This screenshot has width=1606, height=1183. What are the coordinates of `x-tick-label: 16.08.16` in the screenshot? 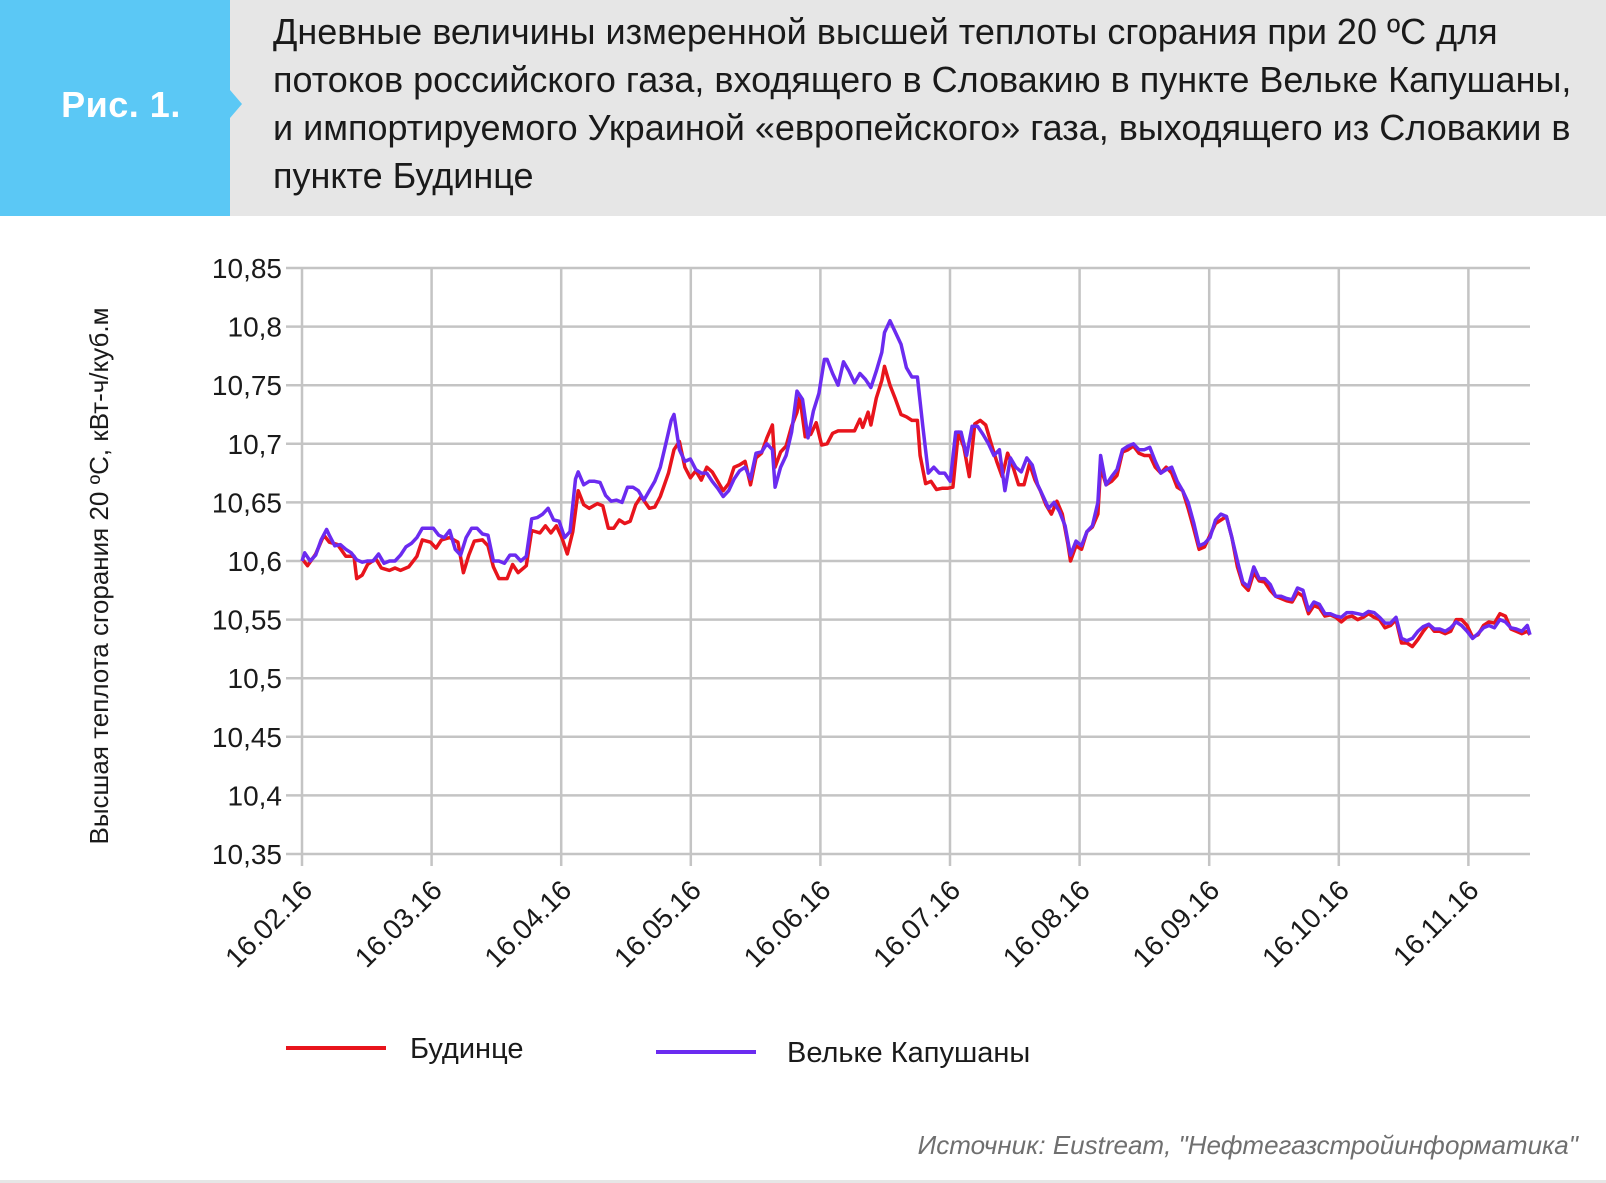 It's located at (1046, 923).